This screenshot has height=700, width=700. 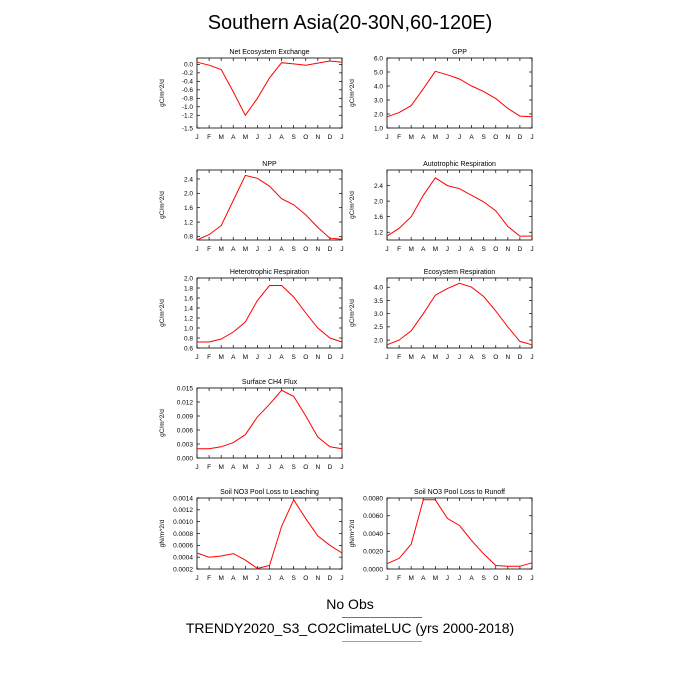 What do you see at coordinates (183, 534) in the screenshot?
I see `y-tick-label: 0.0008` at bounding box center [183, 534].